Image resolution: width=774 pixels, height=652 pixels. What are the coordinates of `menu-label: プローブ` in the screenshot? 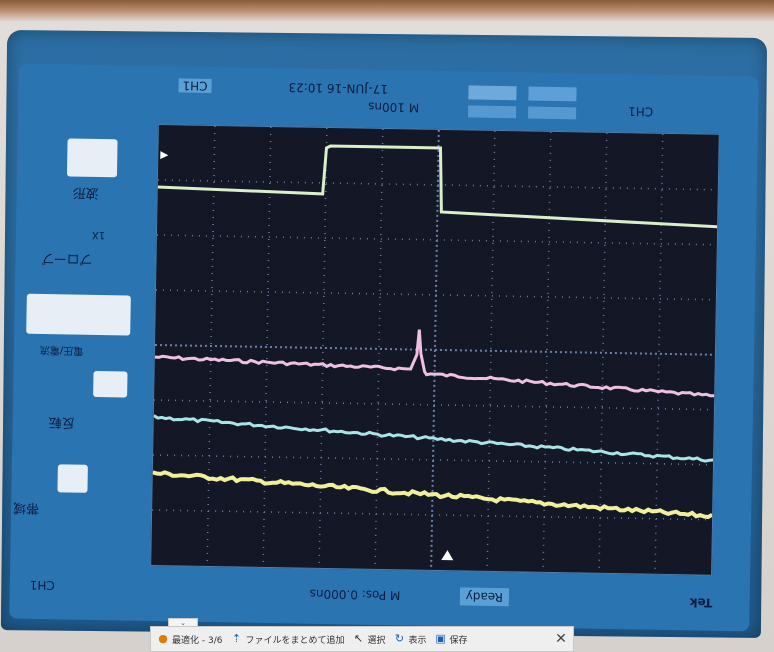 It's located at (67, 258).